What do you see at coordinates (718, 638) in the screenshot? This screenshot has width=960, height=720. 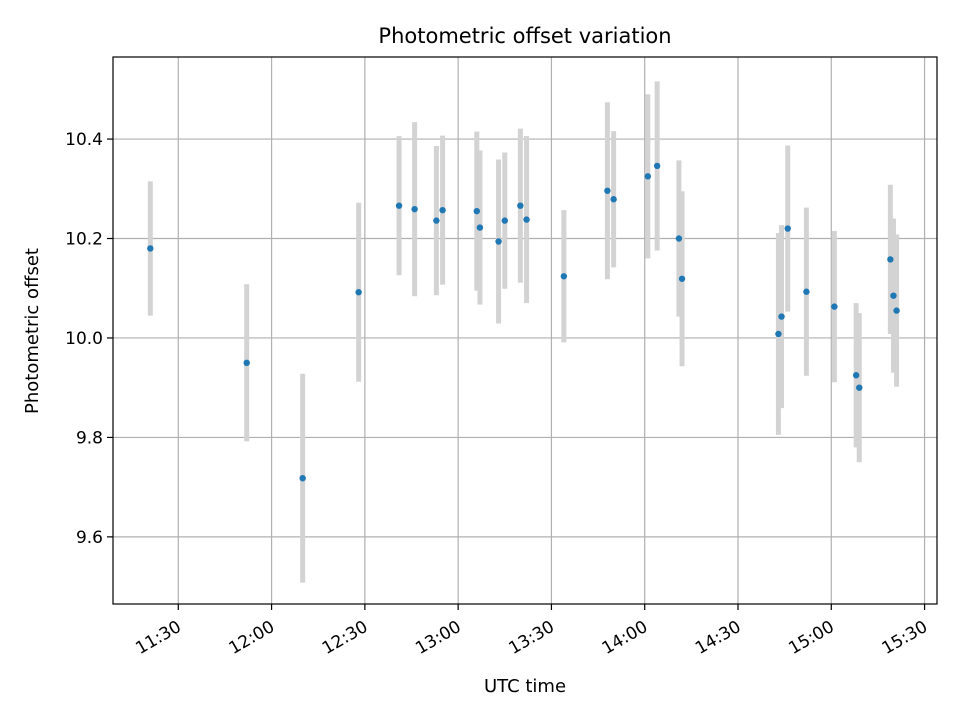 I see `x-tick-label: 14:30` at bounding box center [718, 638].